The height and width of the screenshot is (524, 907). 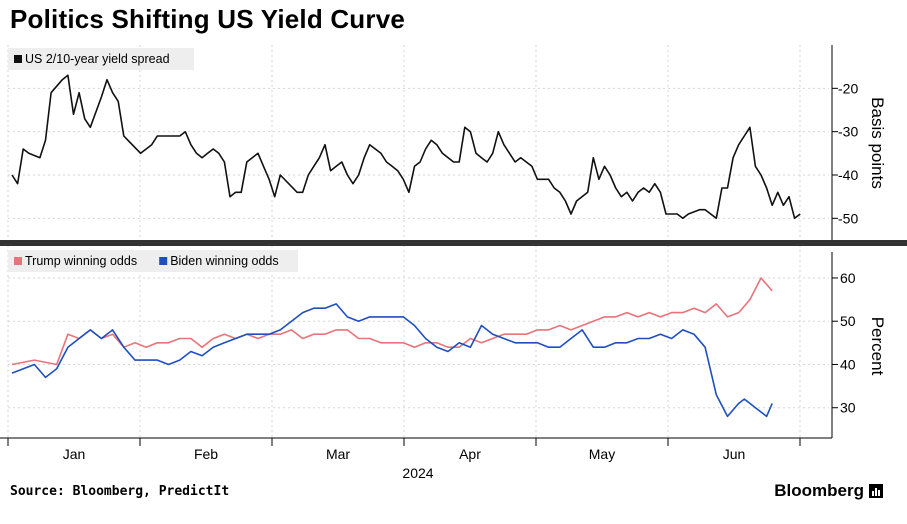 I want to click on y-tick-label: 40, so click(x=848, y=364).